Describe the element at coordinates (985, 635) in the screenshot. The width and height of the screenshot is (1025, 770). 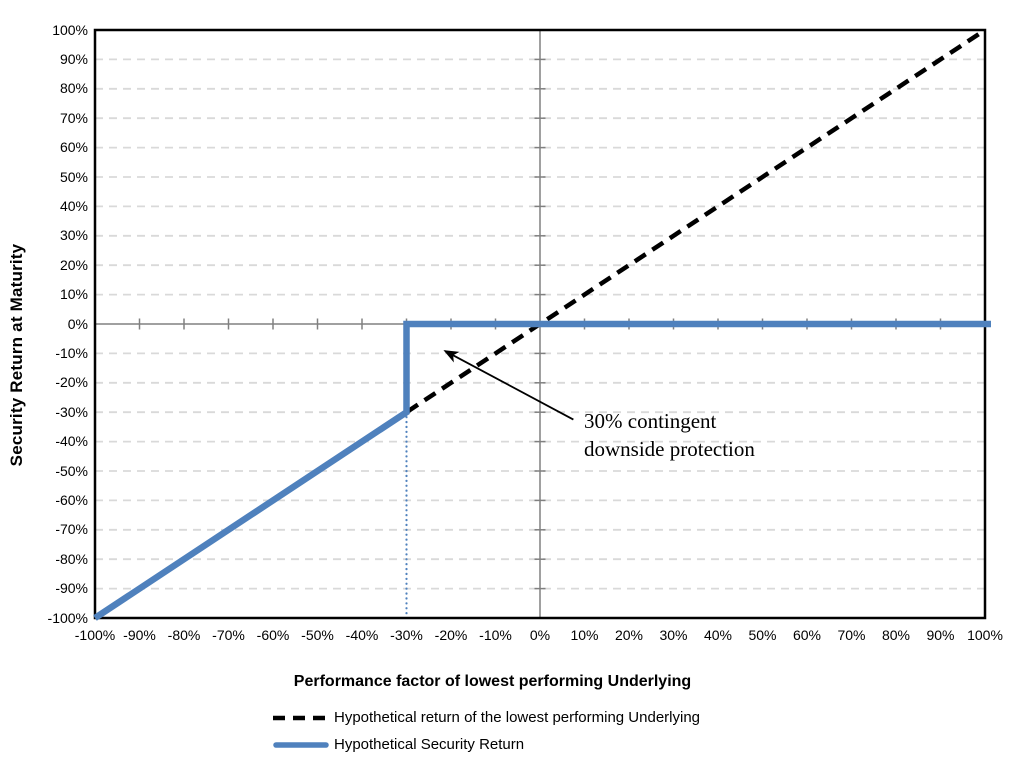
I see `x-tick-label: 100%` at that location.